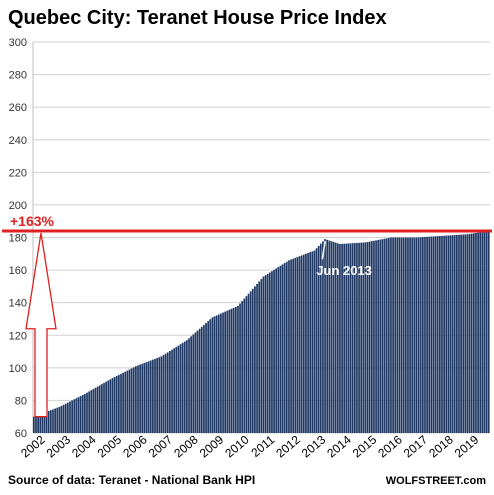 This screenshot has width=494, height=495. Describe the element at coordinates (21, 434) in the screenshot. I see `y-tick-label: 60` at that location.